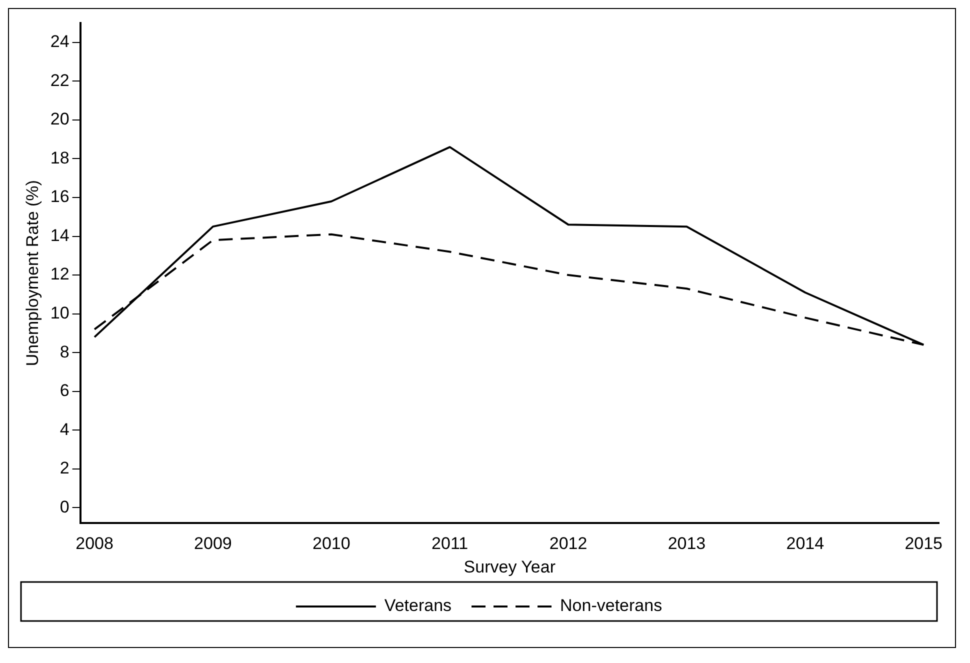 The image size is (970, 663). Describe the element at coordinates (923, 544) in the screenshot. I see `x-tick-label: 2015` at that location.